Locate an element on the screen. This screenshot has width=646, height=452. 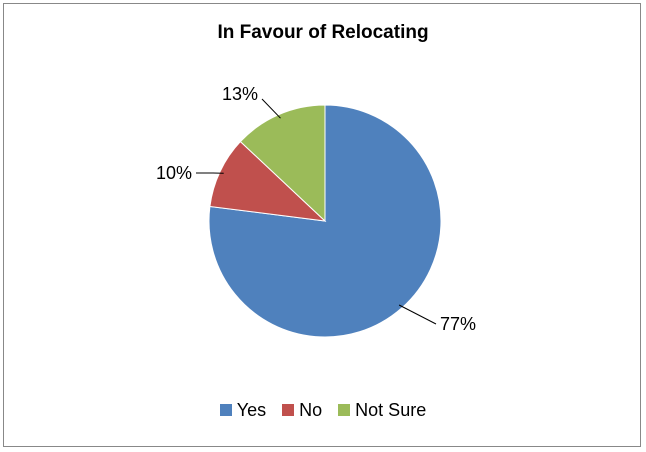
legend-item-no: No is located at coordinates (302, 410).